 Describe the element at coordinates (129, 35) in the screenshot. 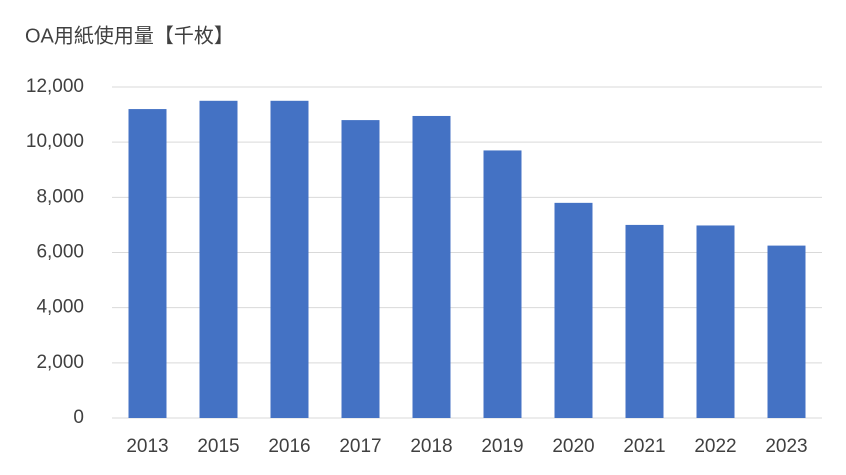

I see `chart-title: OA用紙使用量【千枚】` at that location.